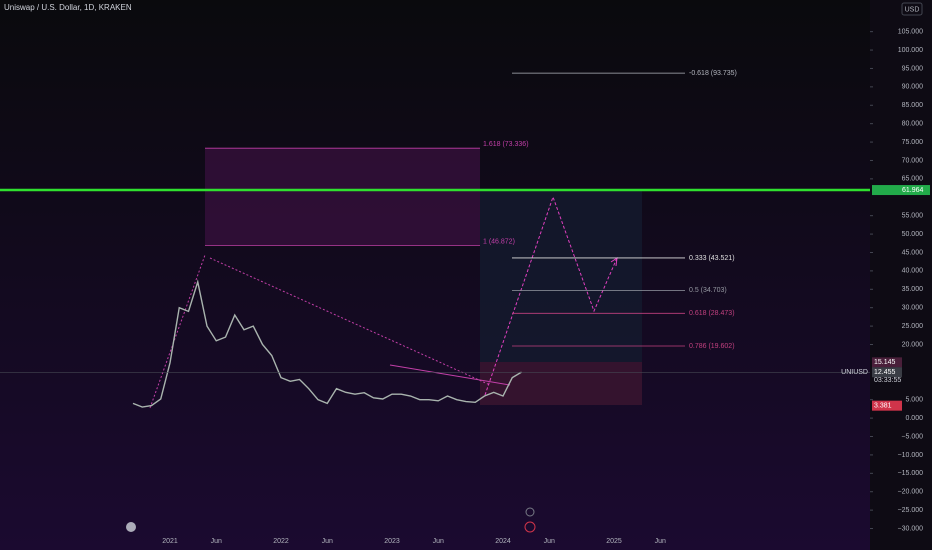  Describe the element at coordinates (712, 346) in the screenshot. I see `fib-label: 0.786 (19.602)` at that location.